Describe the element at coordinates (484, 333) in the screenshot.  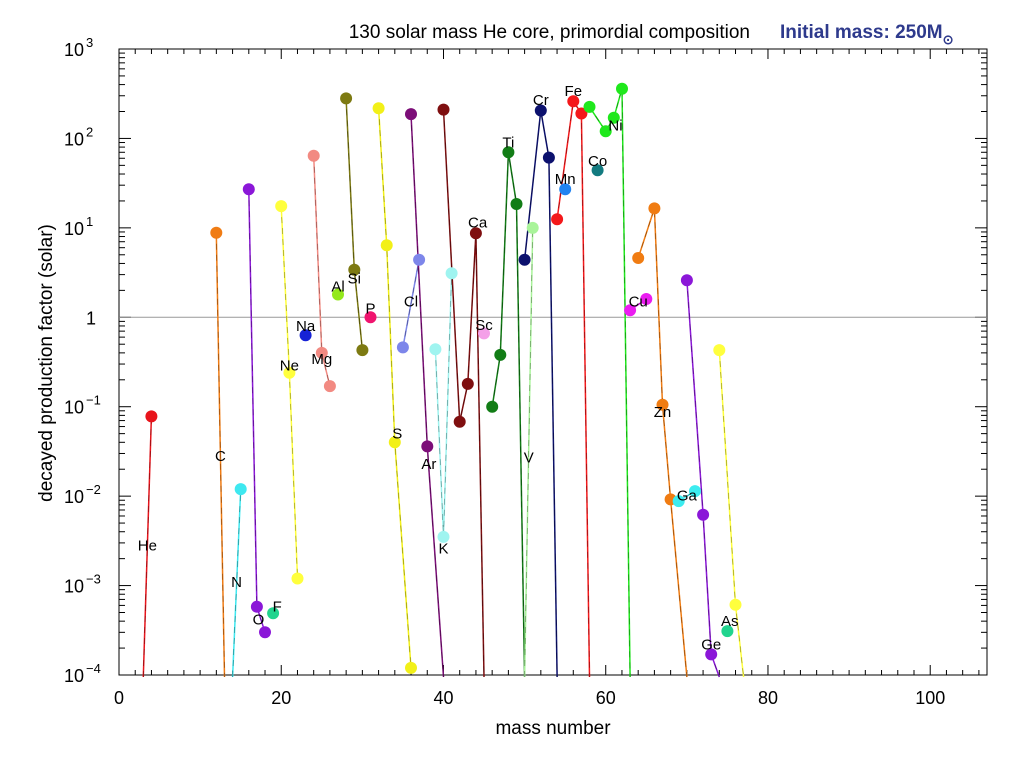
I see `data-point-sc` at that location.